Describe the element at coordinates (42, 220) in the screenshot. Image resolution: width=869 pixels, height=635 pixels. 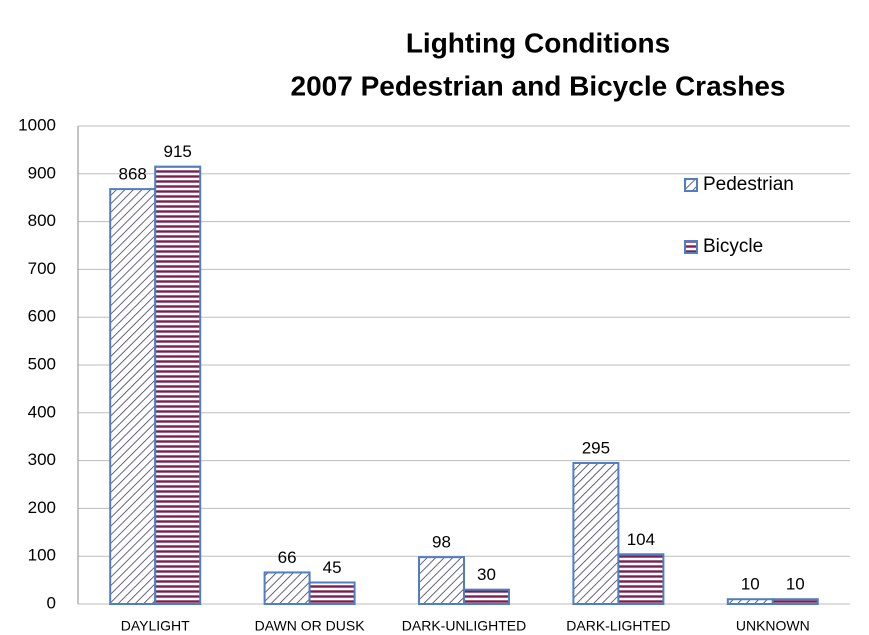
I see `y-tick-label: 800` at that location.